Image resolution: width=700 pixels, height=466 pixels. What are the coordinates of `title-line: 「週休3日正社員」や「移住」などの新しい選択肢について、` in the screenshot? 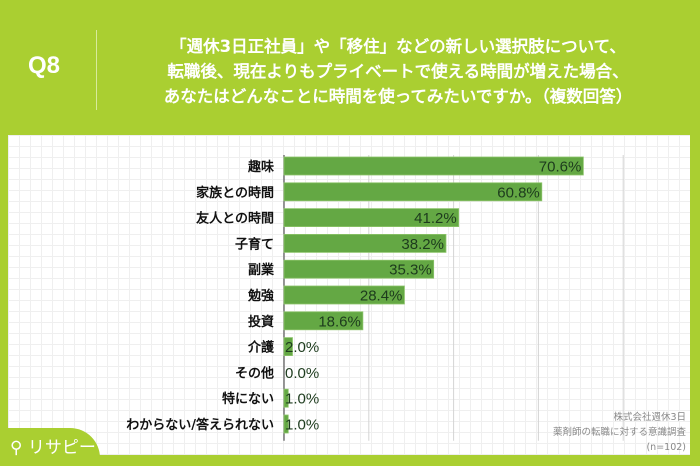 It's located at (398, 46).